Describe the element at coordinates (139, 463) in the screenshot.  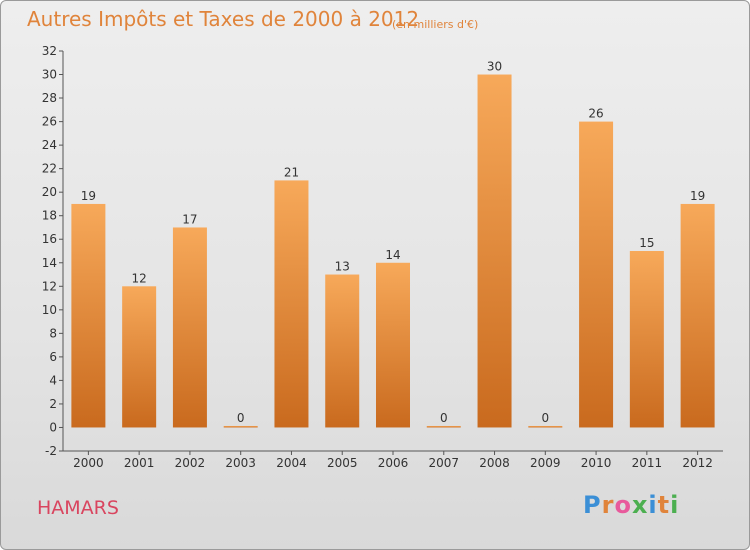
I see `x-tick-label: 2001` at that location.